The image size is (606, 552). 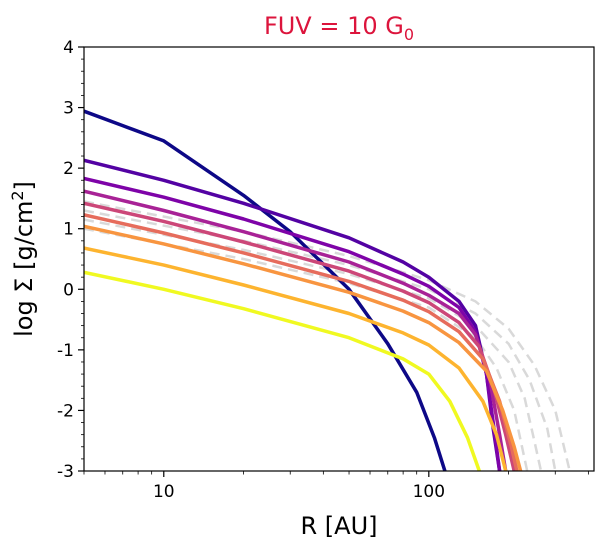 I want to click on y-tick-label-3: 2, so click(x=68, y=169).